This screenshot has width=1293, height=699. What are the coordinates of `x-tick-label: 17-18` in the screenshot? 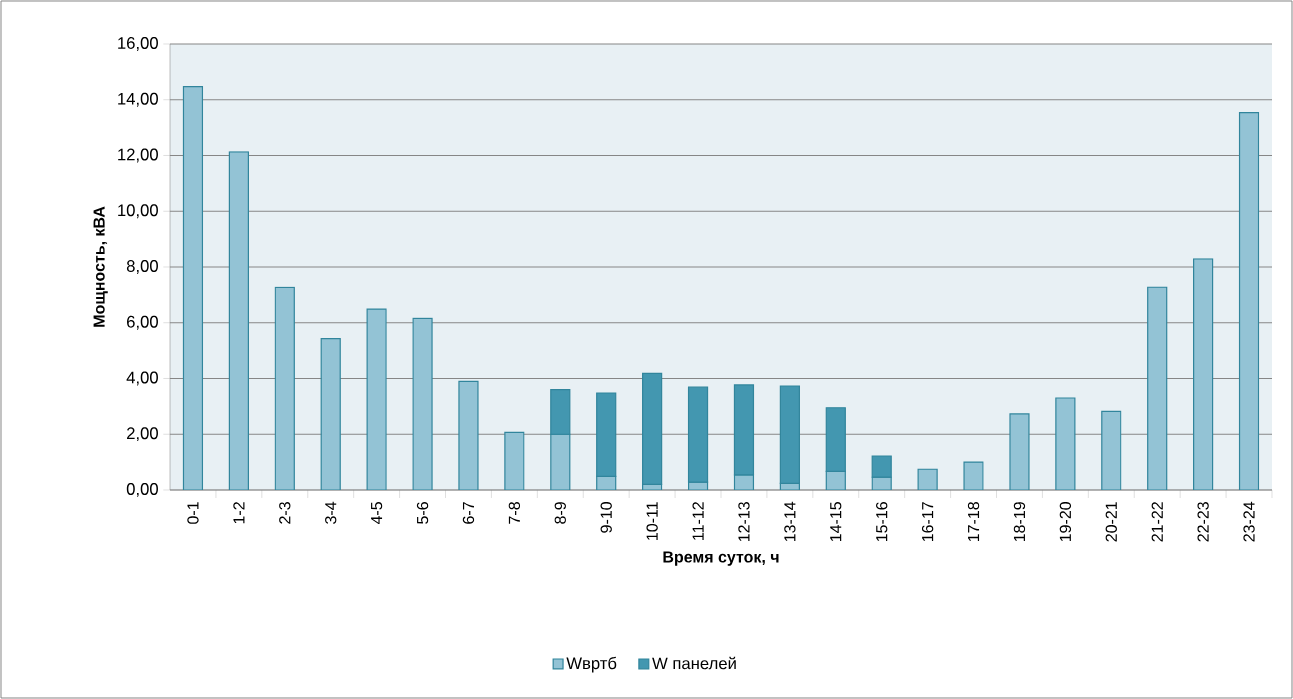 It's located at (973, 522).